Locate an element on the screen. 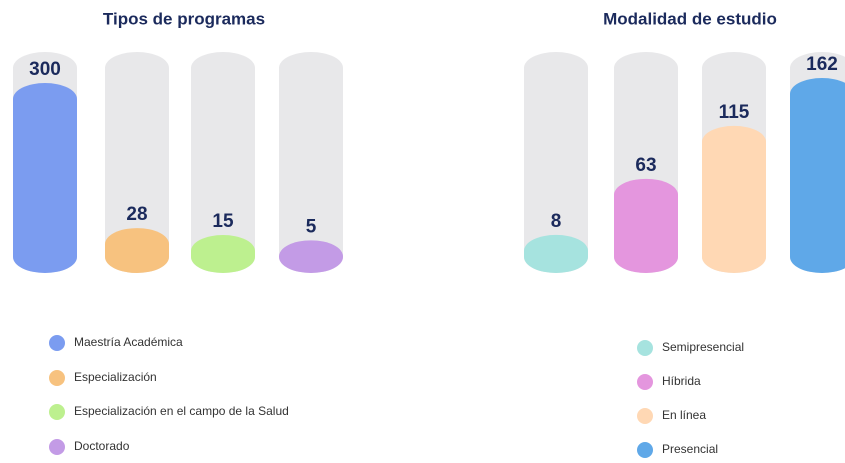 The width and height of the screenshot is (845, 463). legend-label: Híbrida is located at coordinates (681, 381).